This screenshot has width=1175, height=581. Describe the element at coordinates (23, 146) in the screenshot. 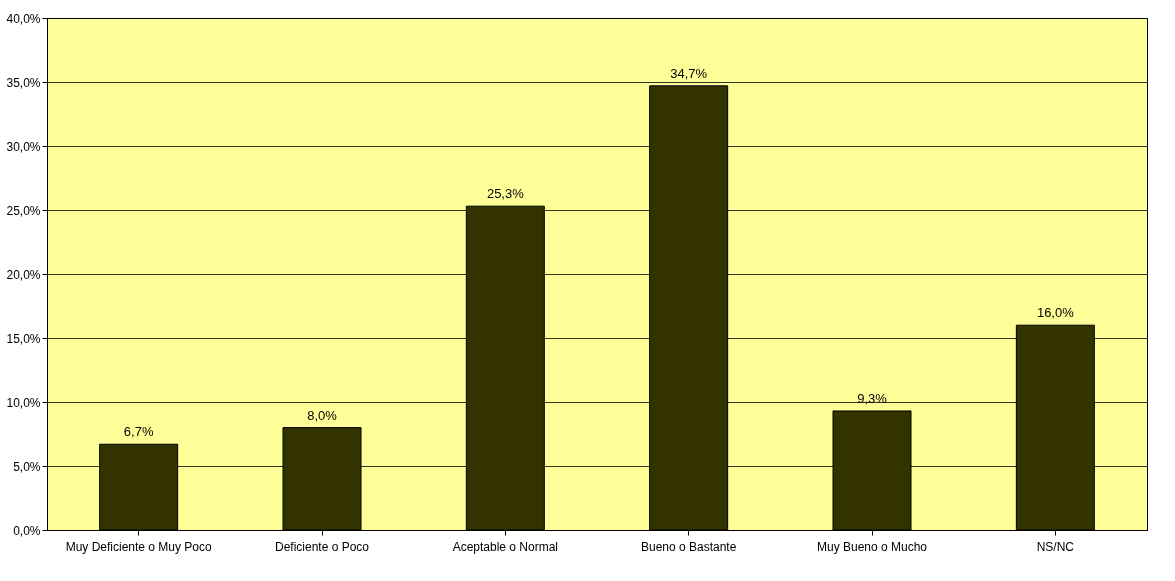

I see `y-tick-label: 30,0%` at that location.